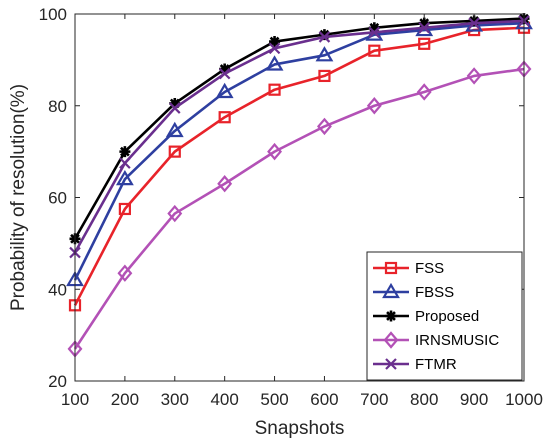 This screenshot has width=550, height=446. Describe the element at coordinates (57, 106) in the screenshot. I see `y-tick-label: 80` at that location.